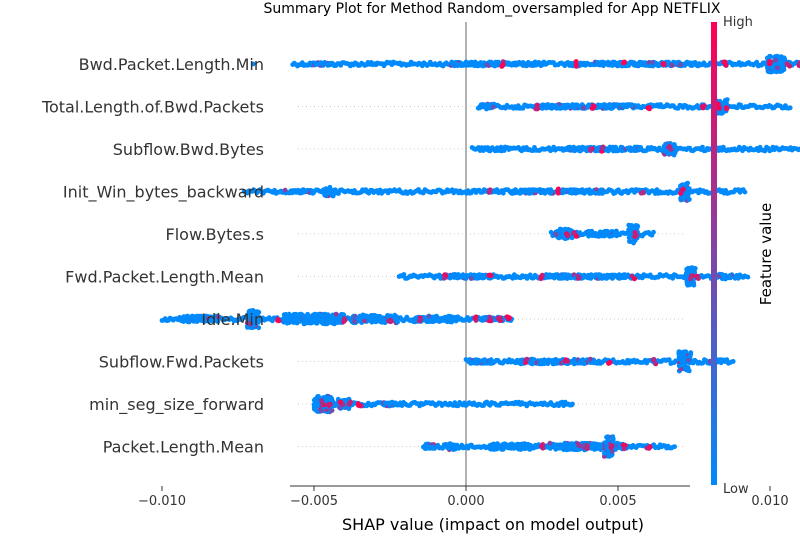  What do you see at coordinates (465, 501) in the screenshot?
I see `x-tick-label: 0.000` at bounding box center [465, 501].